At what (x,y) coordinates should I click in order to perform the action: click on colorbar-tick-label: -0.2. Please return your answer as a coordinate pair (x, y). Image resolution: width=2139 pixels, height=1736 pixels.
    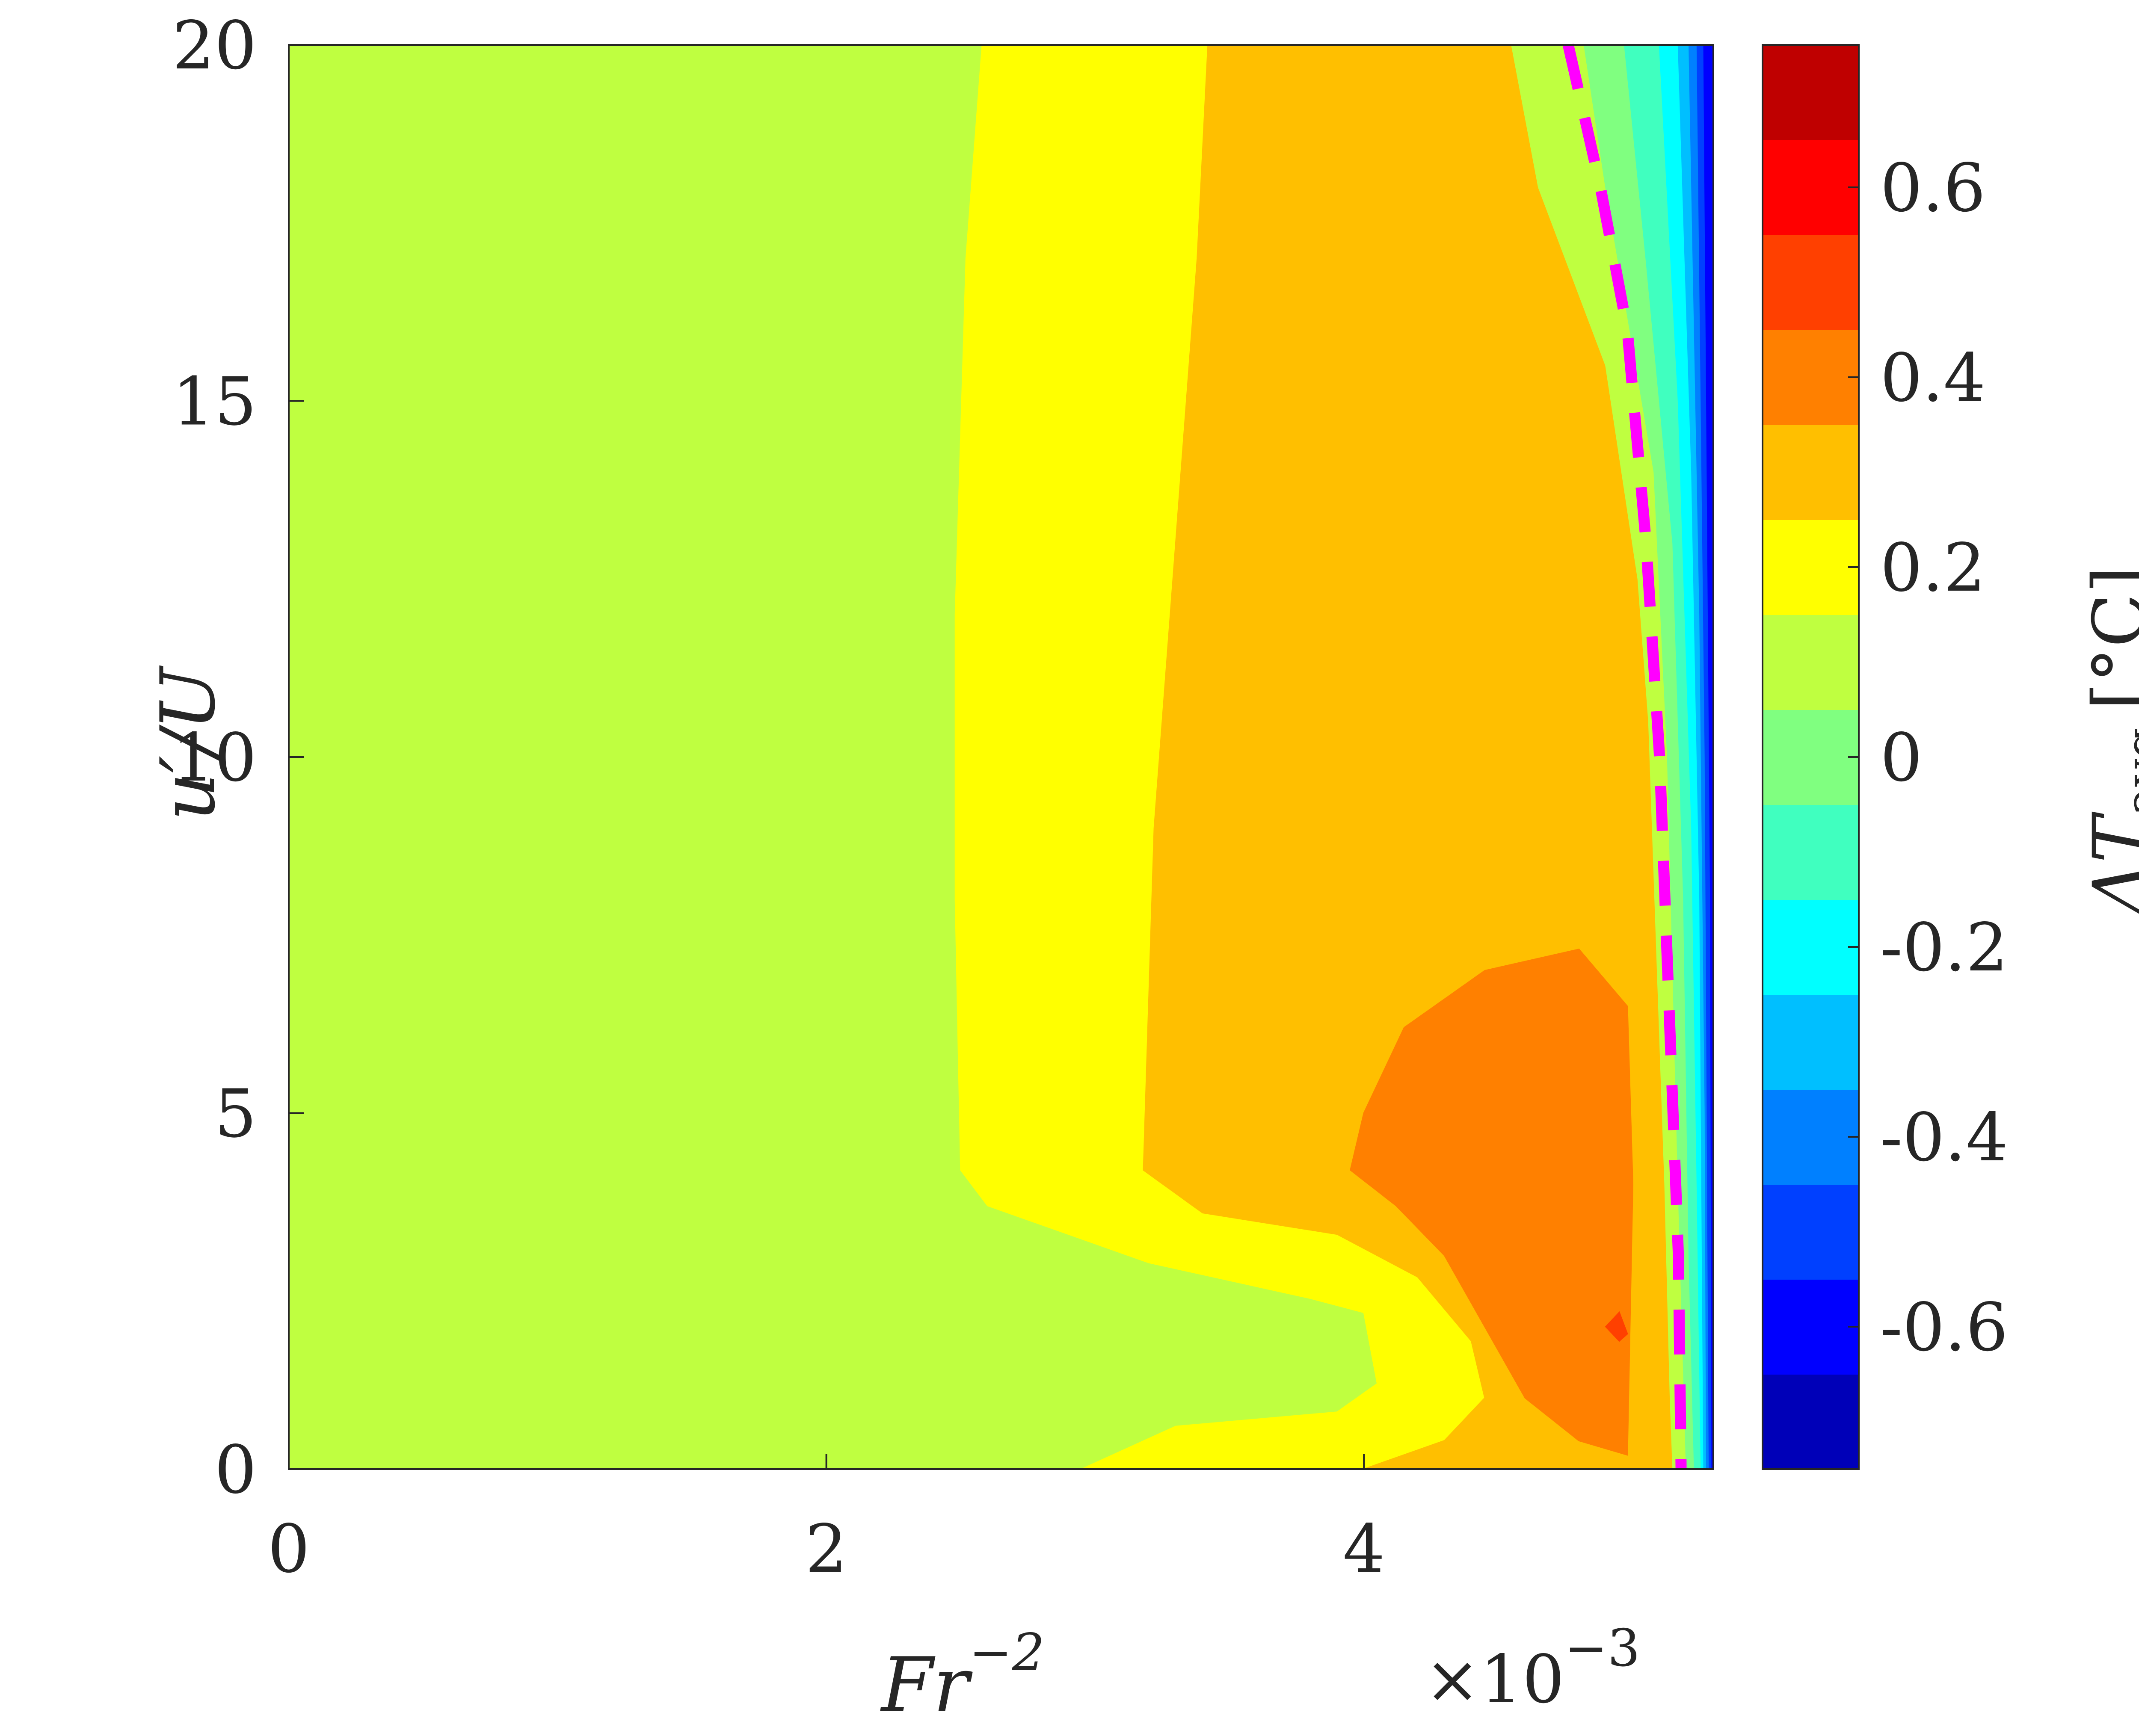
    Looking at the image, I should click on (1944, 948).